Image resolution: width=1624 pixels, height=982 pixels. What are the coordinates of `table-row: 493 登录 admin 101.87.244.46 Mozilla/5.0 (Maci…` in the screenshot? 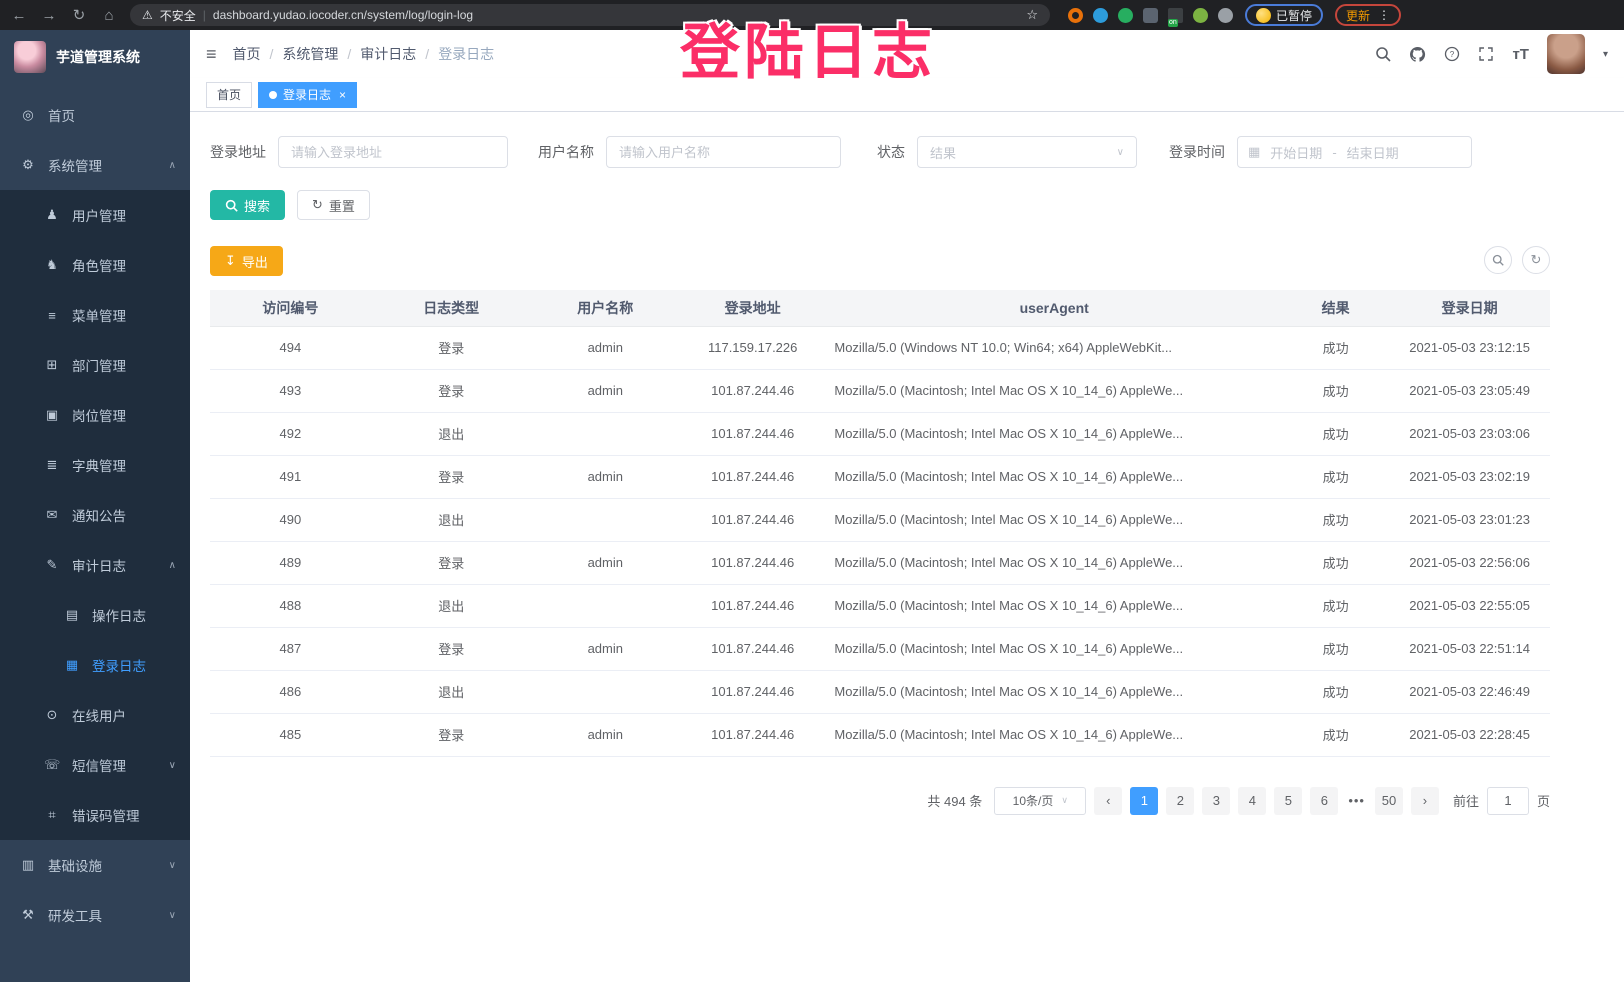 It's located at (880, 391).